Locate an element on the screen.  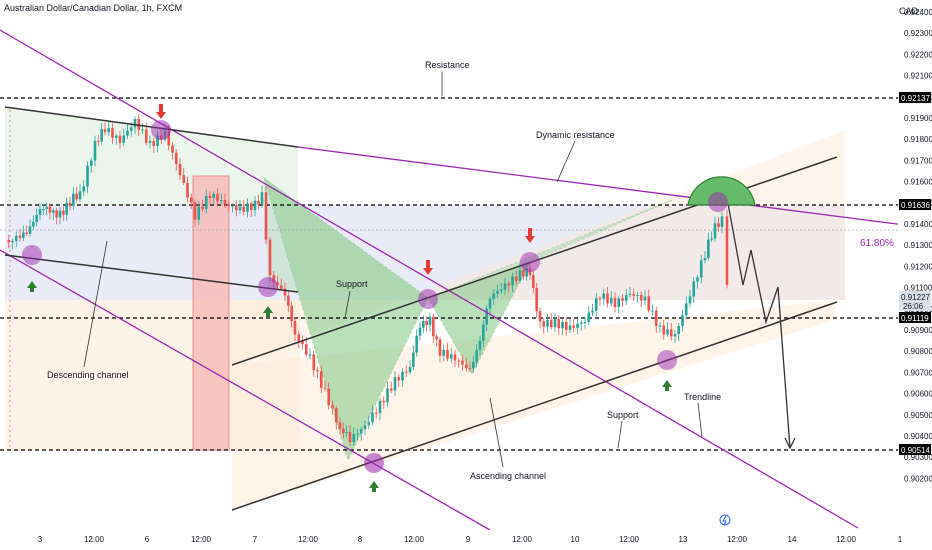
price-tick-label: 0.90300 is located at coordinates (918, 457).